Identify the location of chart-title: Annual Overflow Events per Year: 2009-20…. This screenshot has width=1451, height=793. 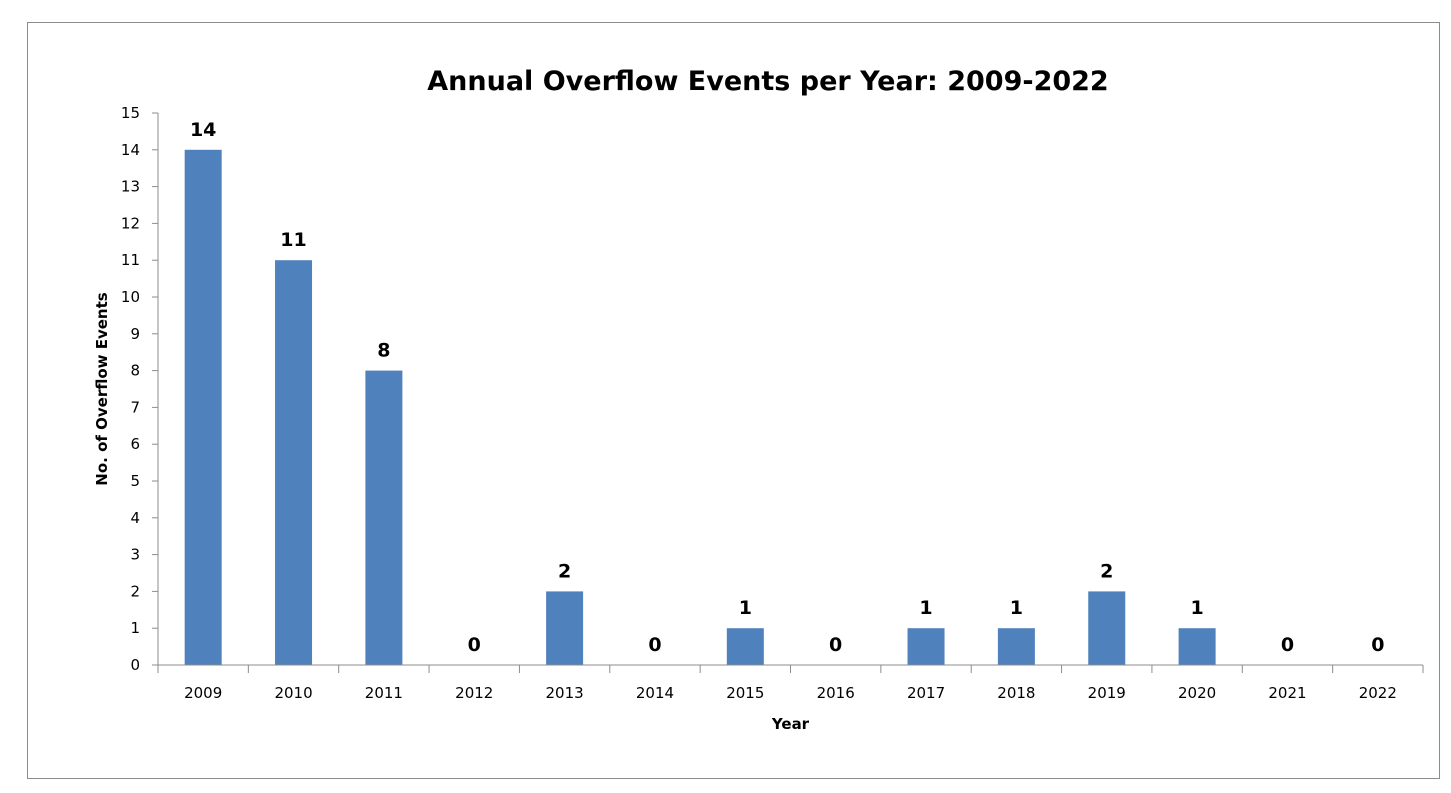
(767, 81).